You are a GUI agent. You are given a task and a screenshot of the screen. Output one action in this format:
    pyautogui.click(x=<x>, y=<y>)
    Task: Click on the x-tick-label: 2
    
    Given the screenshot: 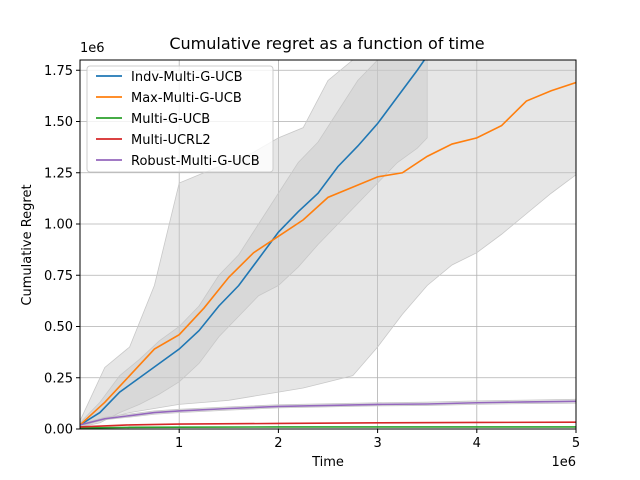 What is the action you would take?
    pyautogui.click(x=278, y=443)
    